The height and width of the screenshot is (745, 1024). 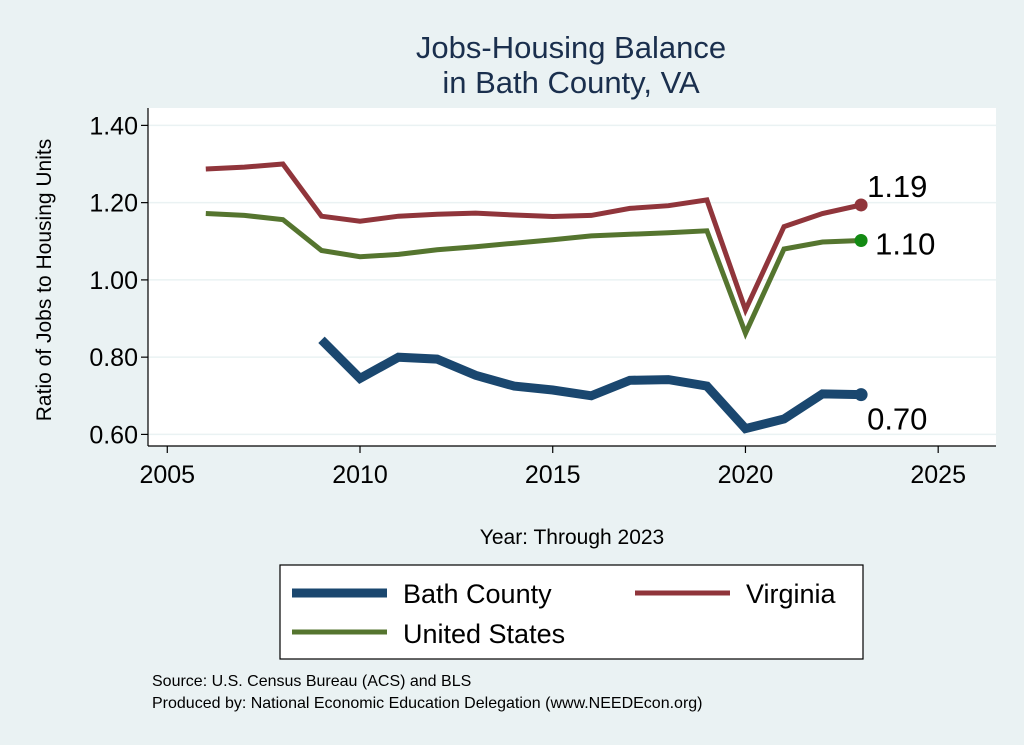 What do you see at coordinates (861, 205) in the screenshot?
I see `end-point-virginia` at bounding box center [861, 205].